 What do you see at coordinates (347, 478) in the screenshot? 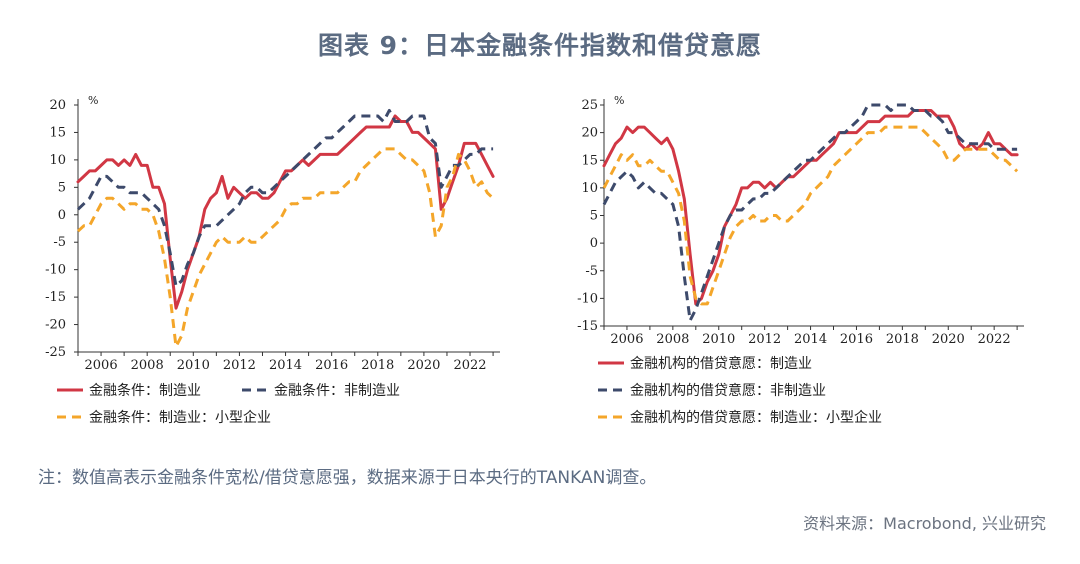
I see `footnote: 注：数值高表示金融条件宽松/借贷意愿强，数据来源于日本央行的TANKAN调查。` at bounding box center [347, 478].